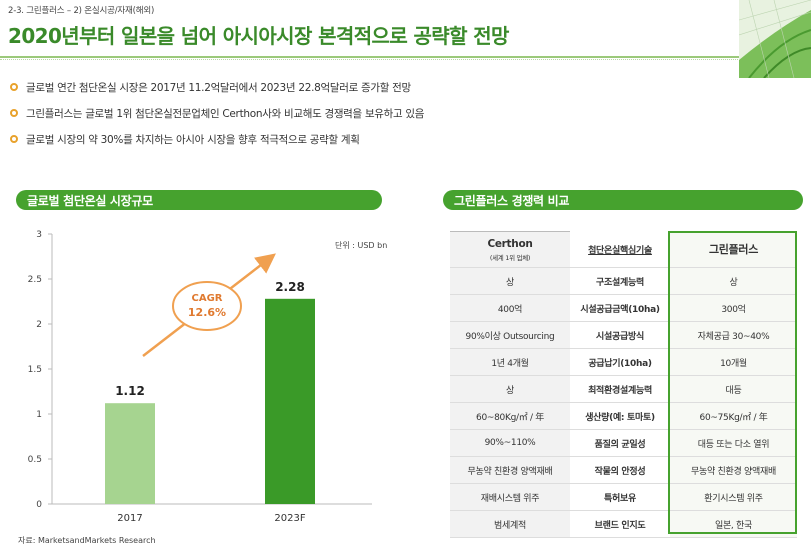  I want to click on table-row: 상 구조설계능력 상, so click(623, 281).